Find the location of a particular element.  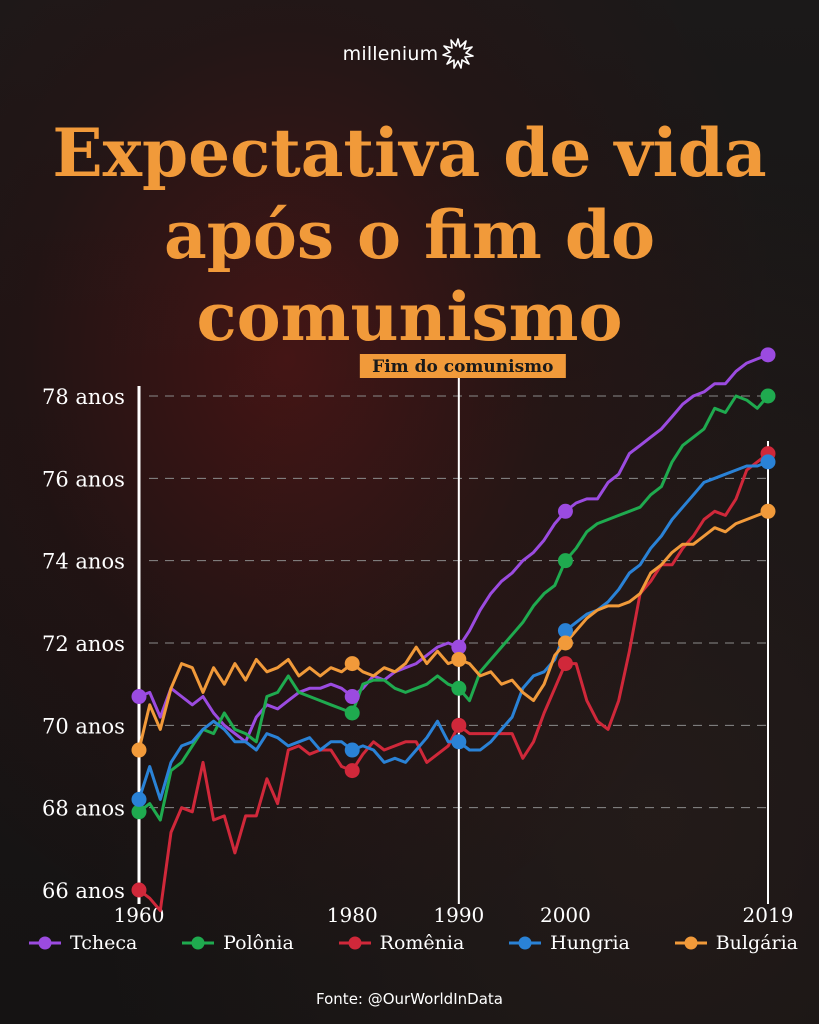

annotation-box is located at coordinates (462, 366).